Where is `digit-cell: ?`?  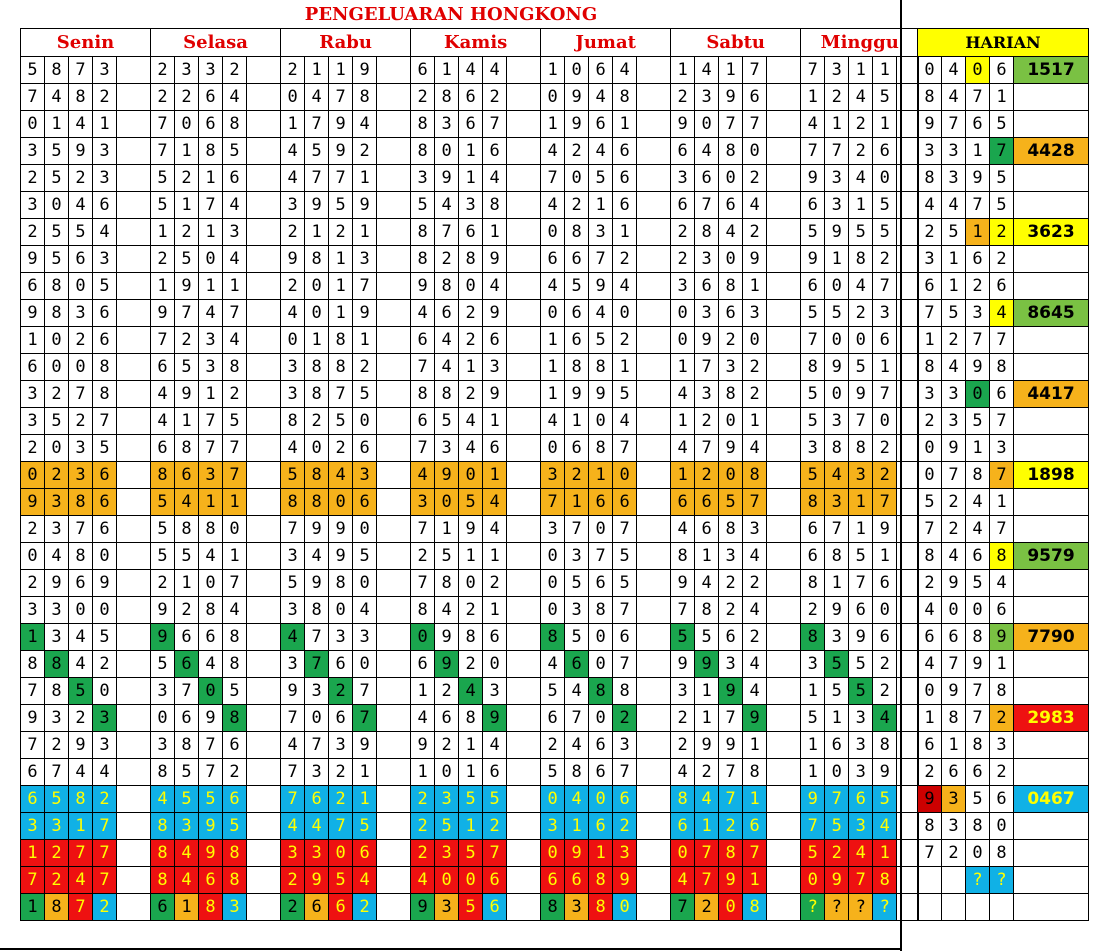
digit-cell: ? is located at coordinates (885, 907).